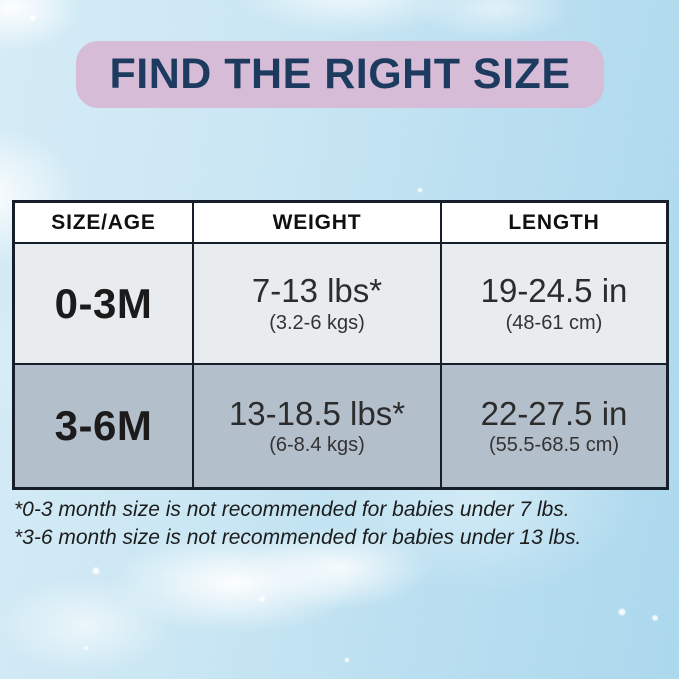 The width and height of the screenshot is (679, 679). I want to click on column-header-size-age: SIZE/AGE, so click(104, 223).